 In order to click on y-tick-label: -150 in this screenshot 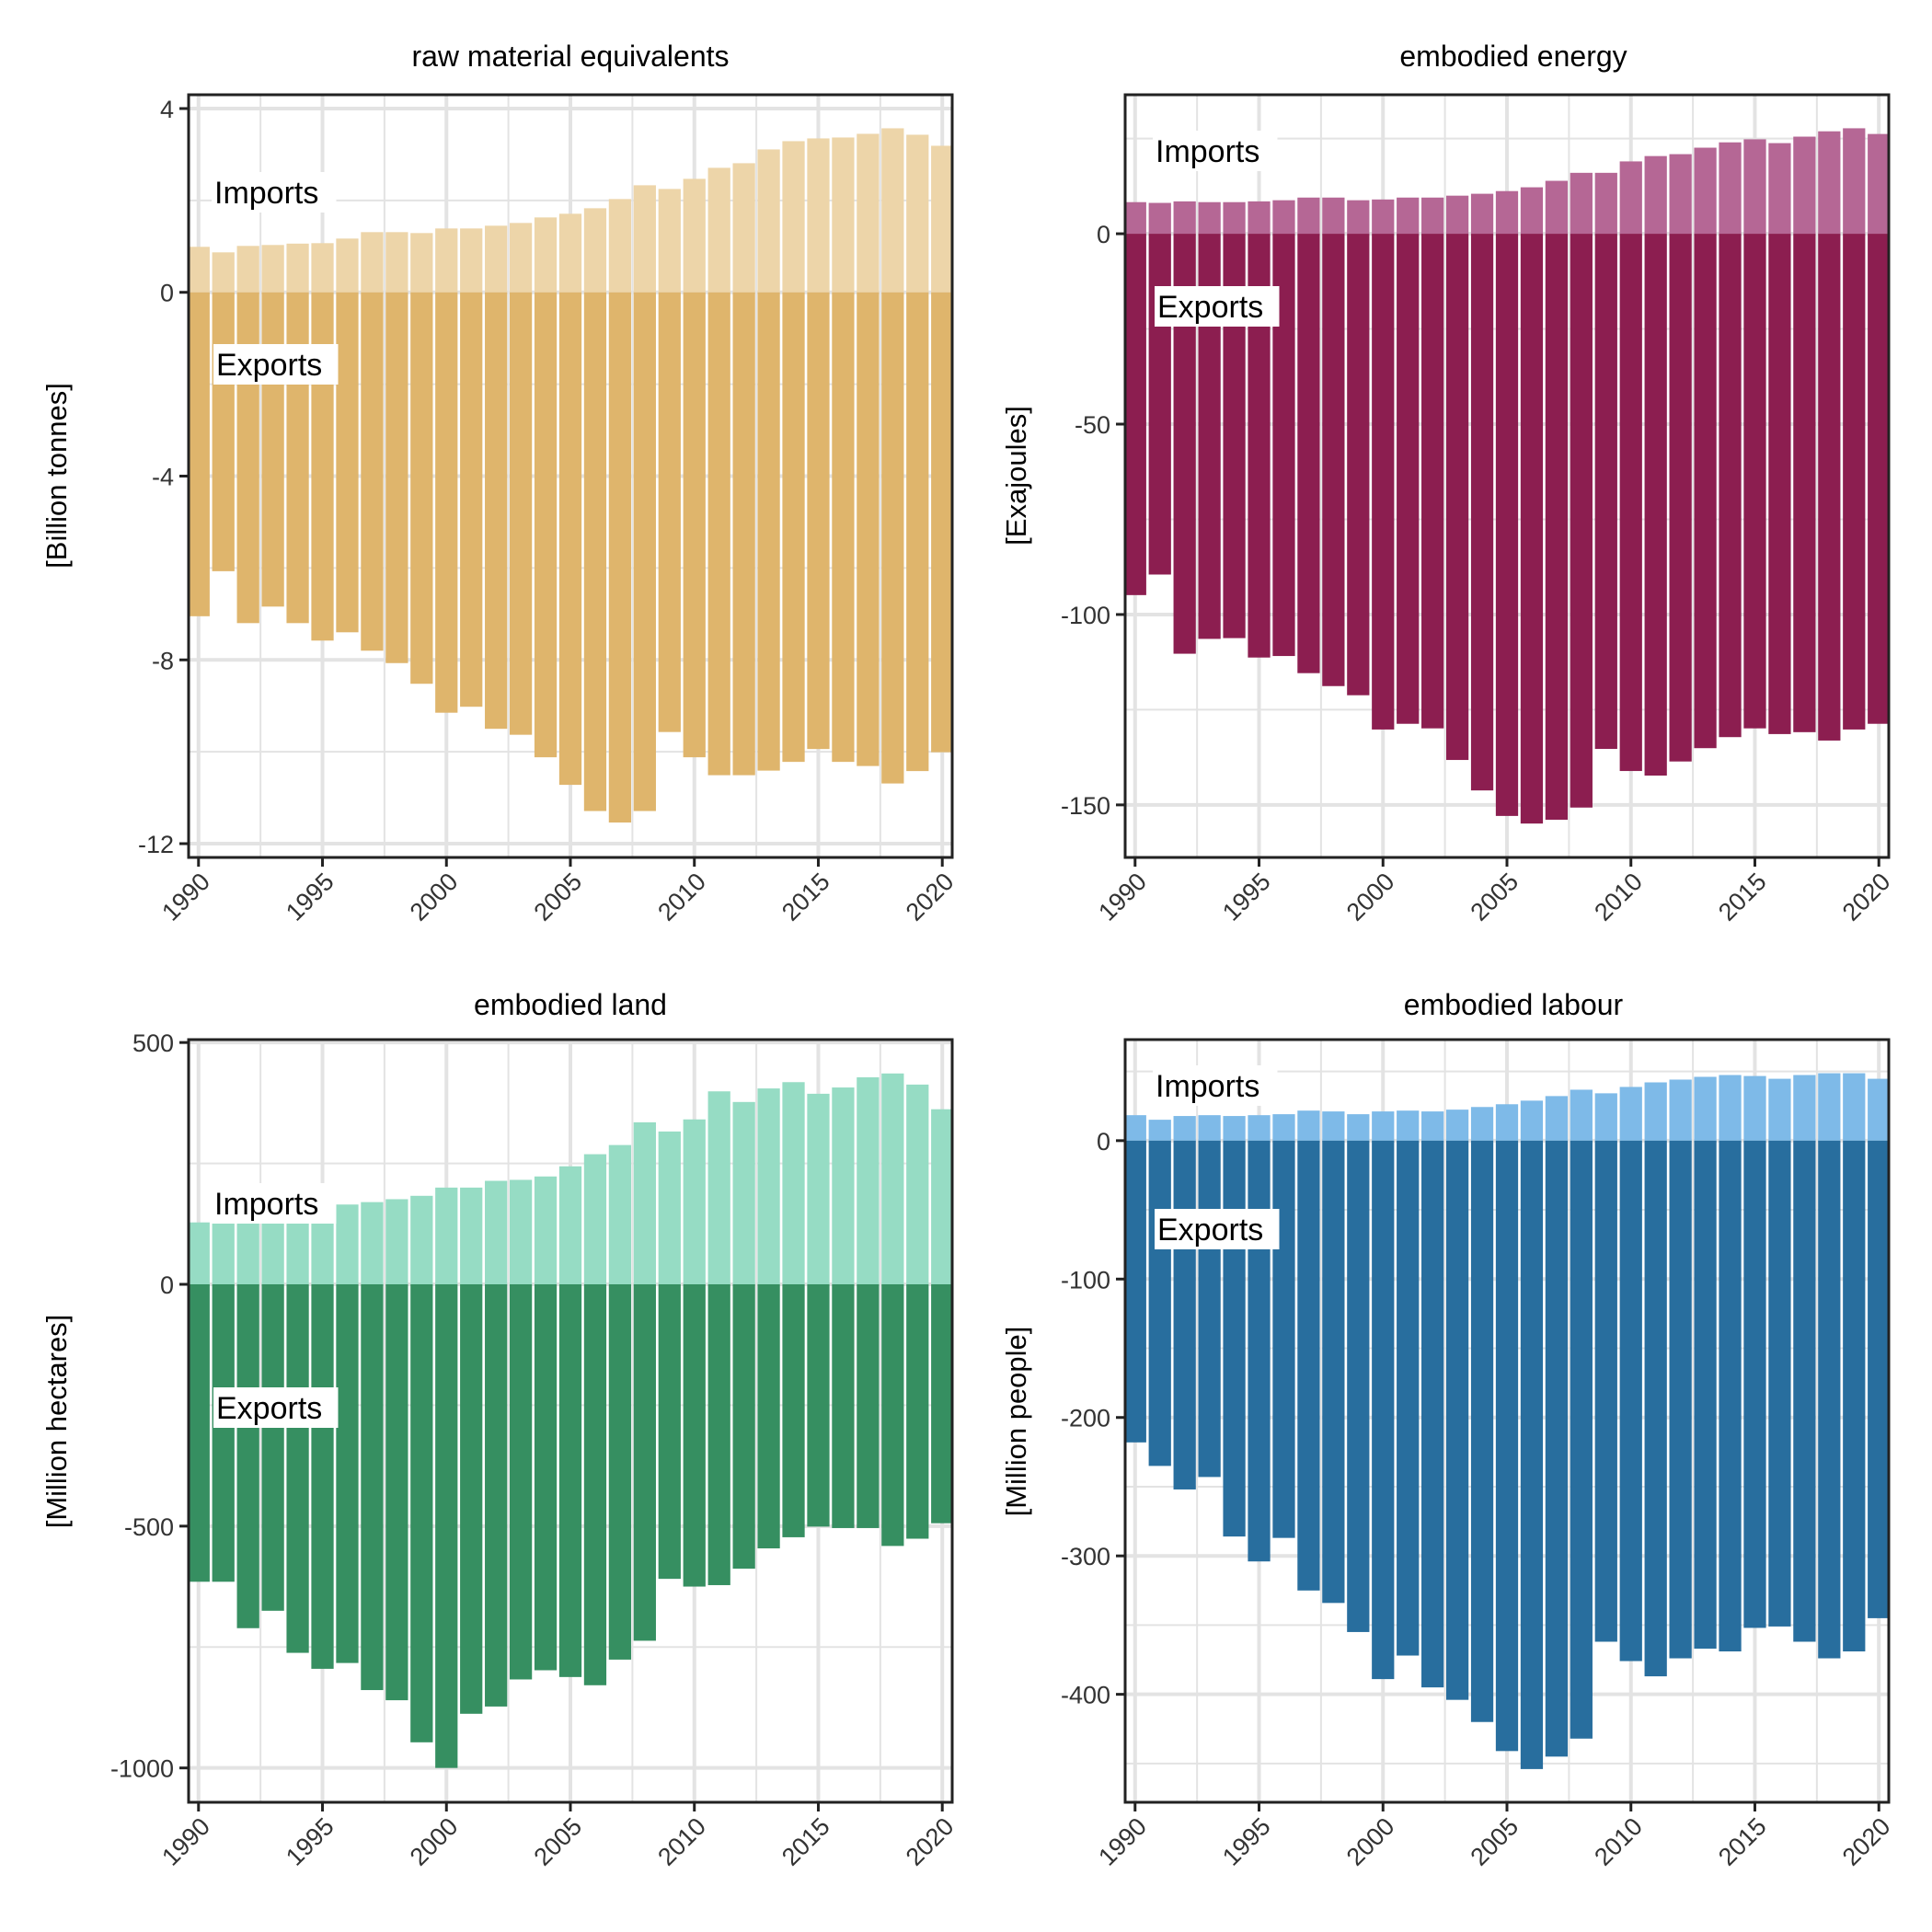, I will do `click(1085, 806)`.